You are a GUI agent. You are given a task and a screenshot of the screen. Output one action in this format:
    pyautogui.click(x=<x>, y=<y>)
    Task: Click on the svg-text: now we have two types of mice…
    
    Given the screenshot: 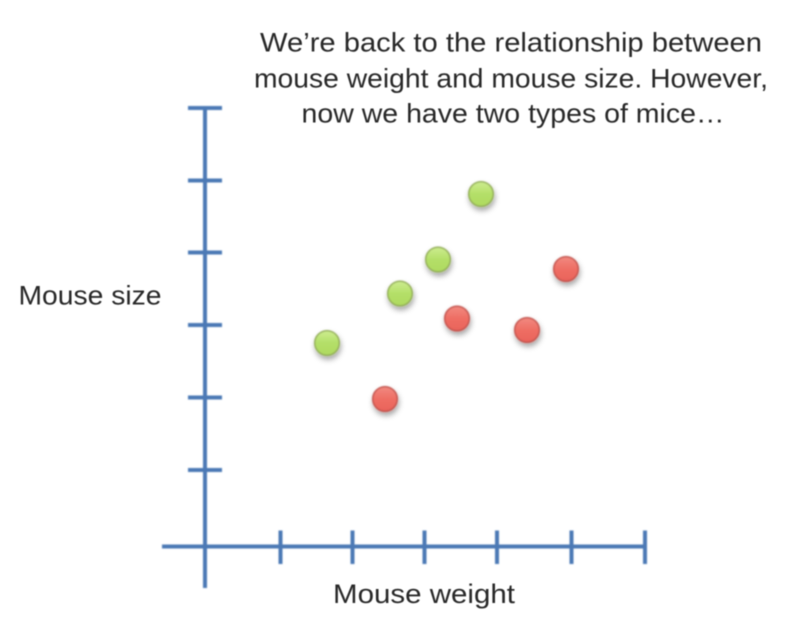 What is the action you would take?
    pyautogui.click(x=513, y=114)
    